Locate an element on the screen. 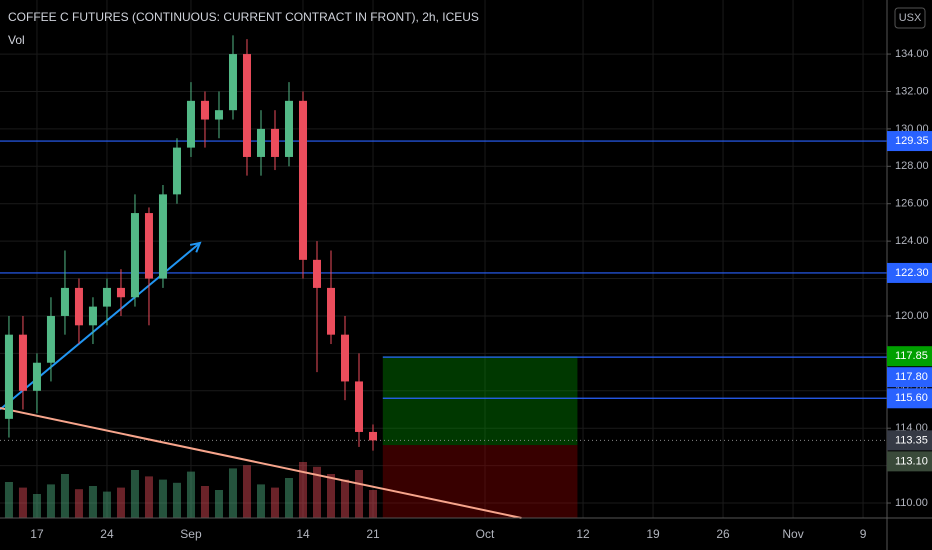 The image size is (932, 550). x-tick-label: 19 is located at coordinates (653, 534).